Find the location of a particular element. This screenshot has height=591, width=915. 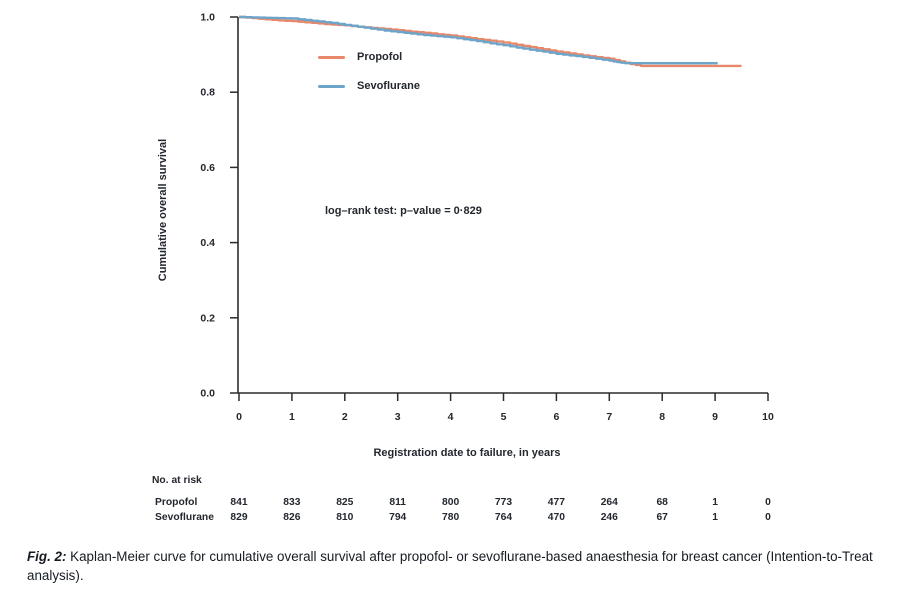

risk-value: 764 is located at coordinates (503, 517).